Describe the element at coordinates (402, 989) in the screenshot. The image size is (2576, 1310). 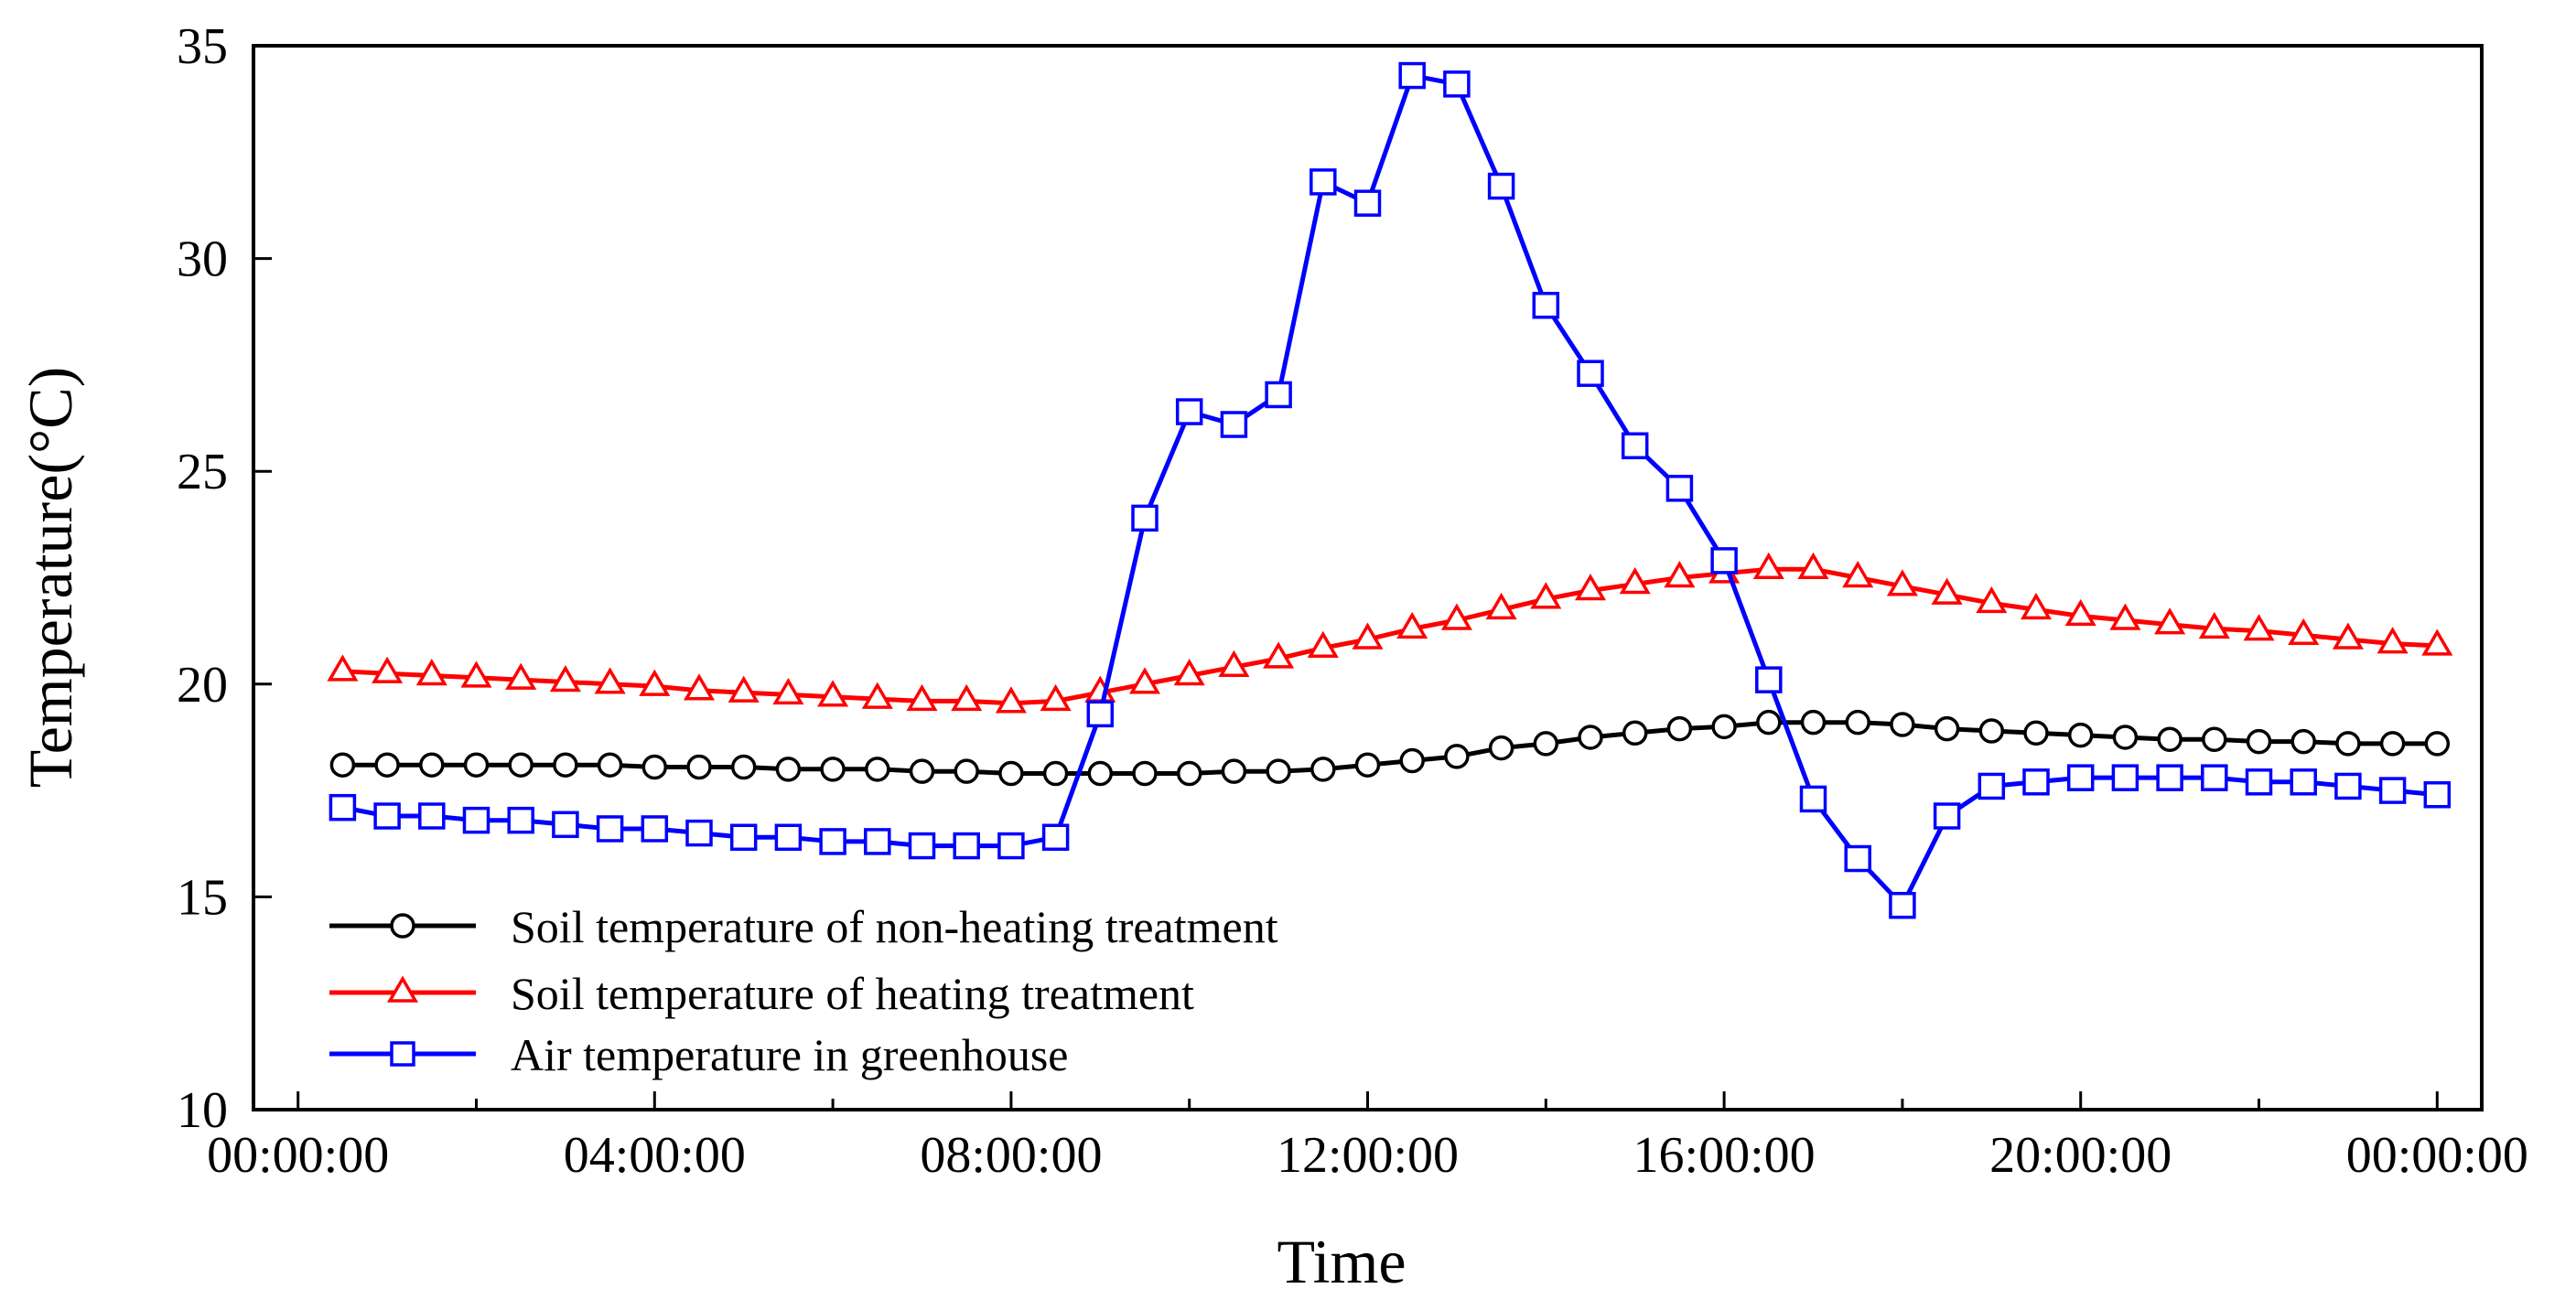
I see `legend-marker-heating` at that location.